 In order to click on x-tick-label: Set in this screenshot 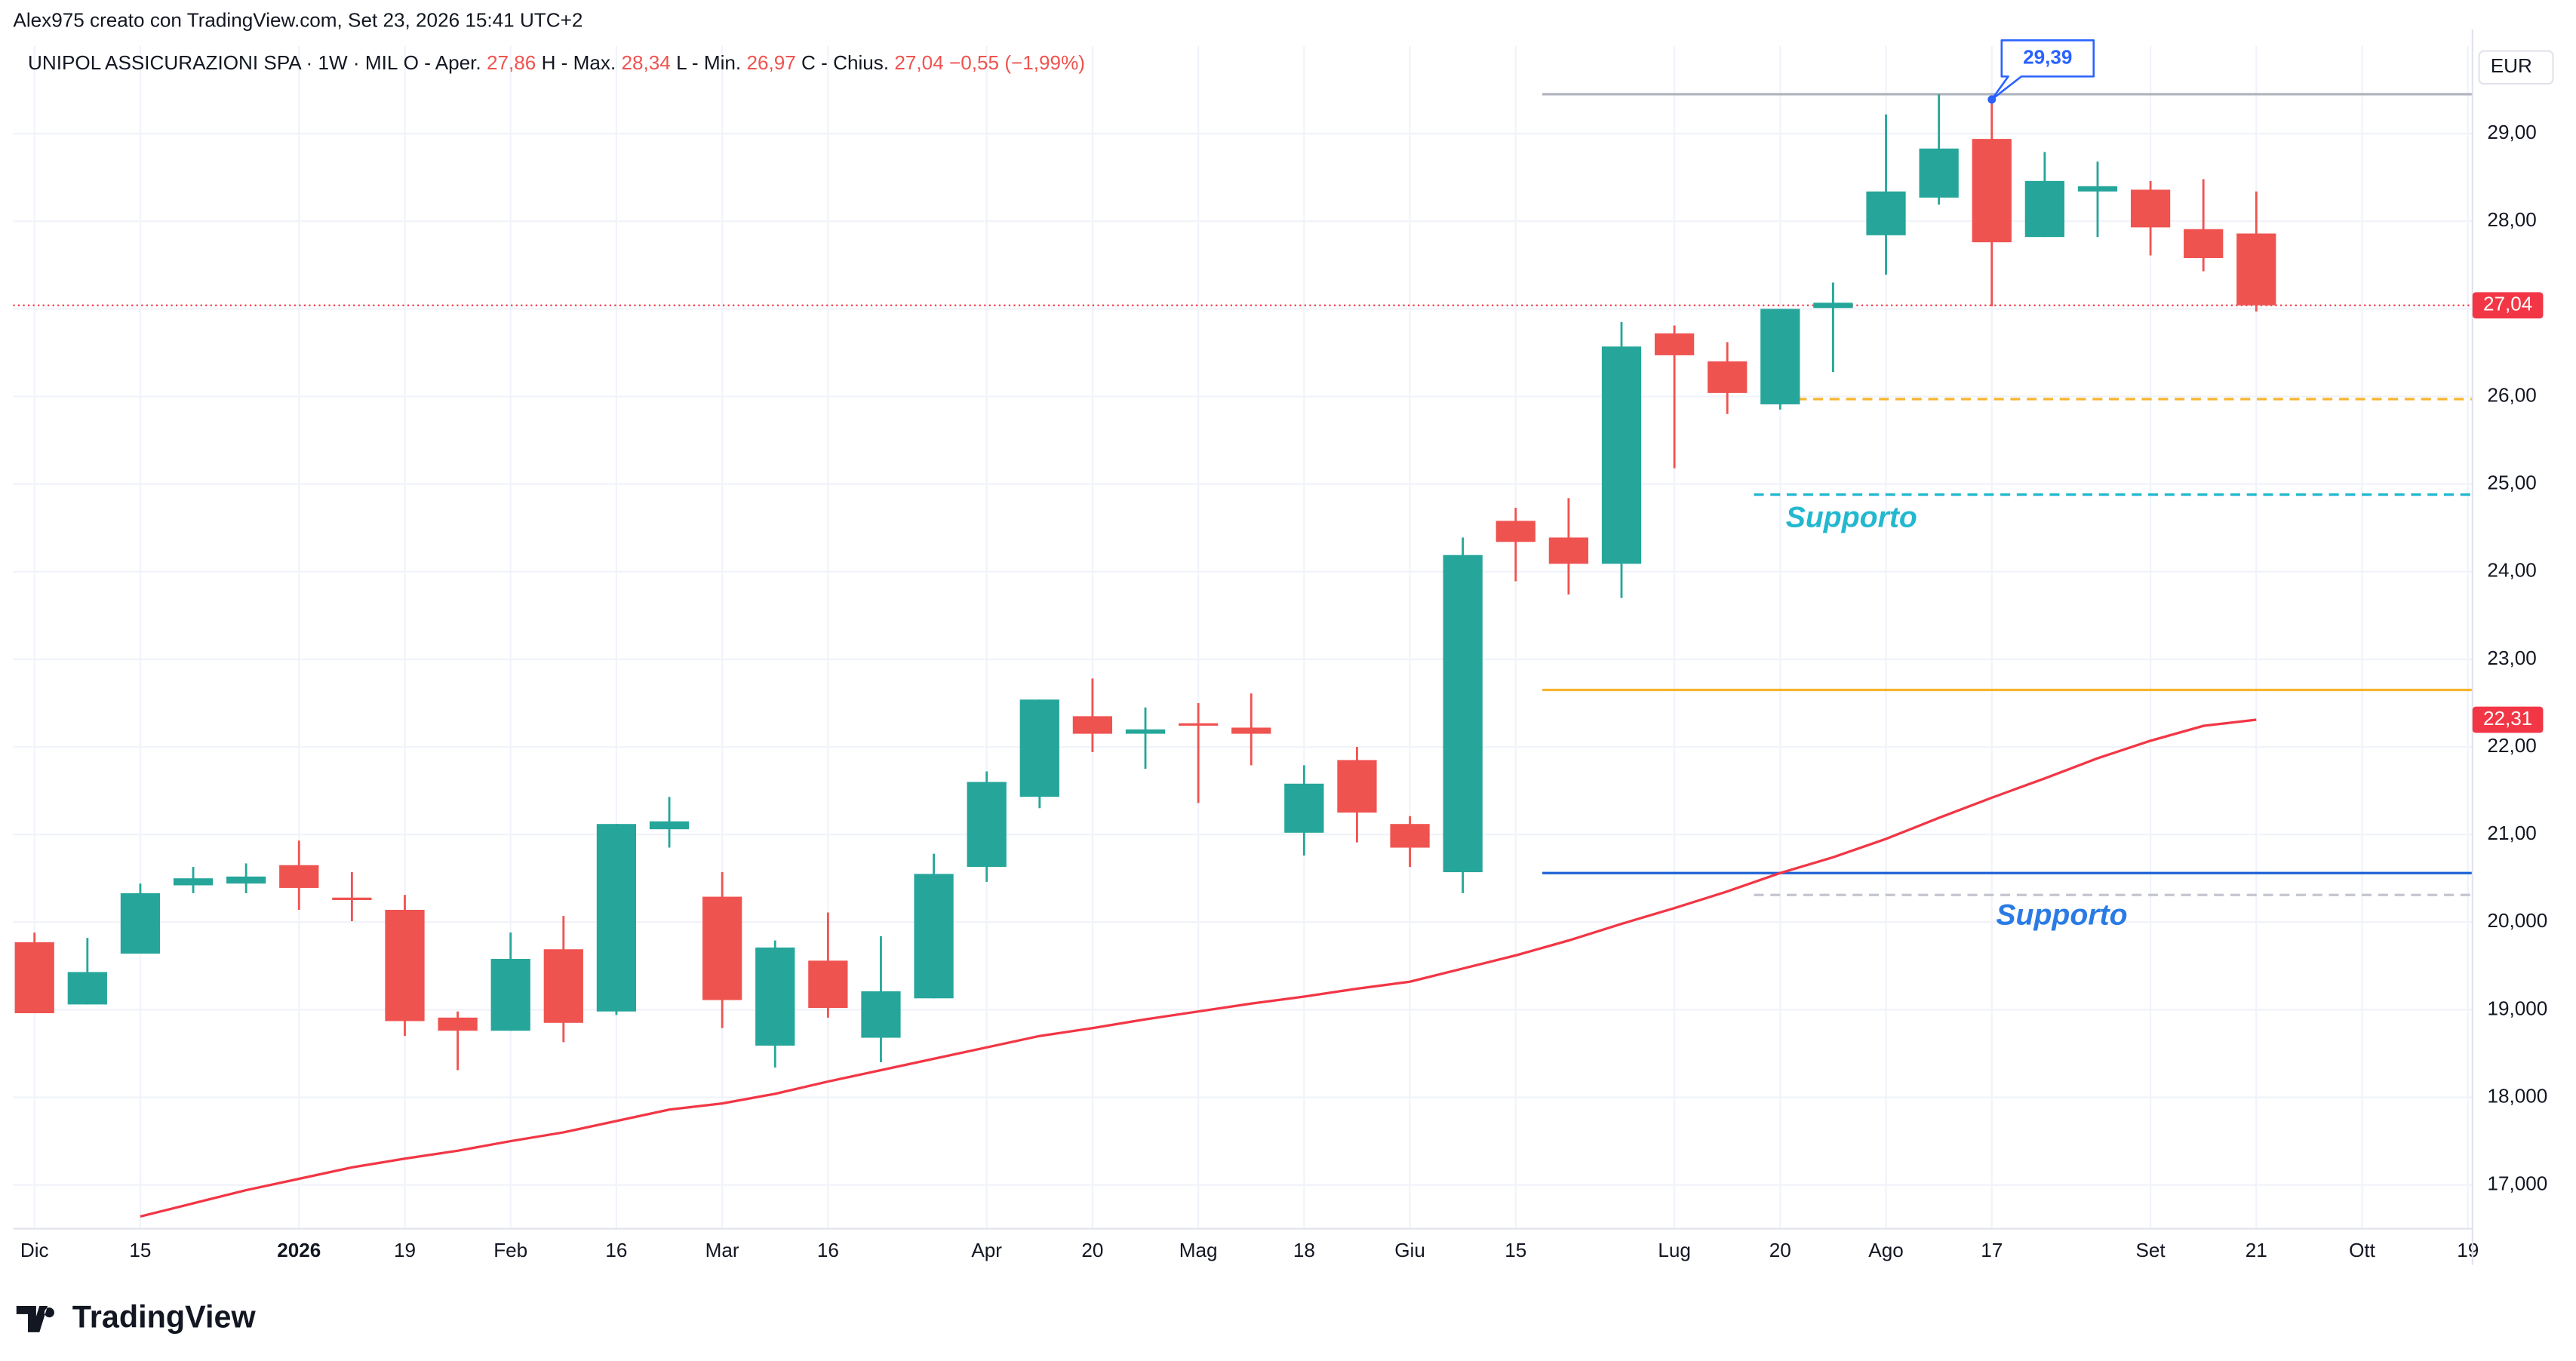, I will do `click(2150, 1250)`.